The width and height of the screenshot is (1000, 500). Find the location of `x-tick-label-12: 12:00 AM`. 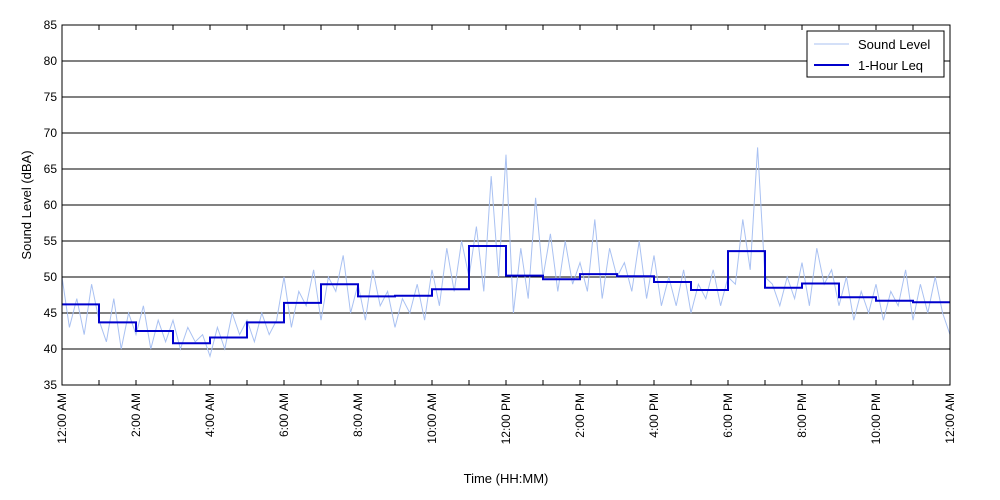

x-tick-label-12: 12:00 AM is located at coordinates (950, 418).